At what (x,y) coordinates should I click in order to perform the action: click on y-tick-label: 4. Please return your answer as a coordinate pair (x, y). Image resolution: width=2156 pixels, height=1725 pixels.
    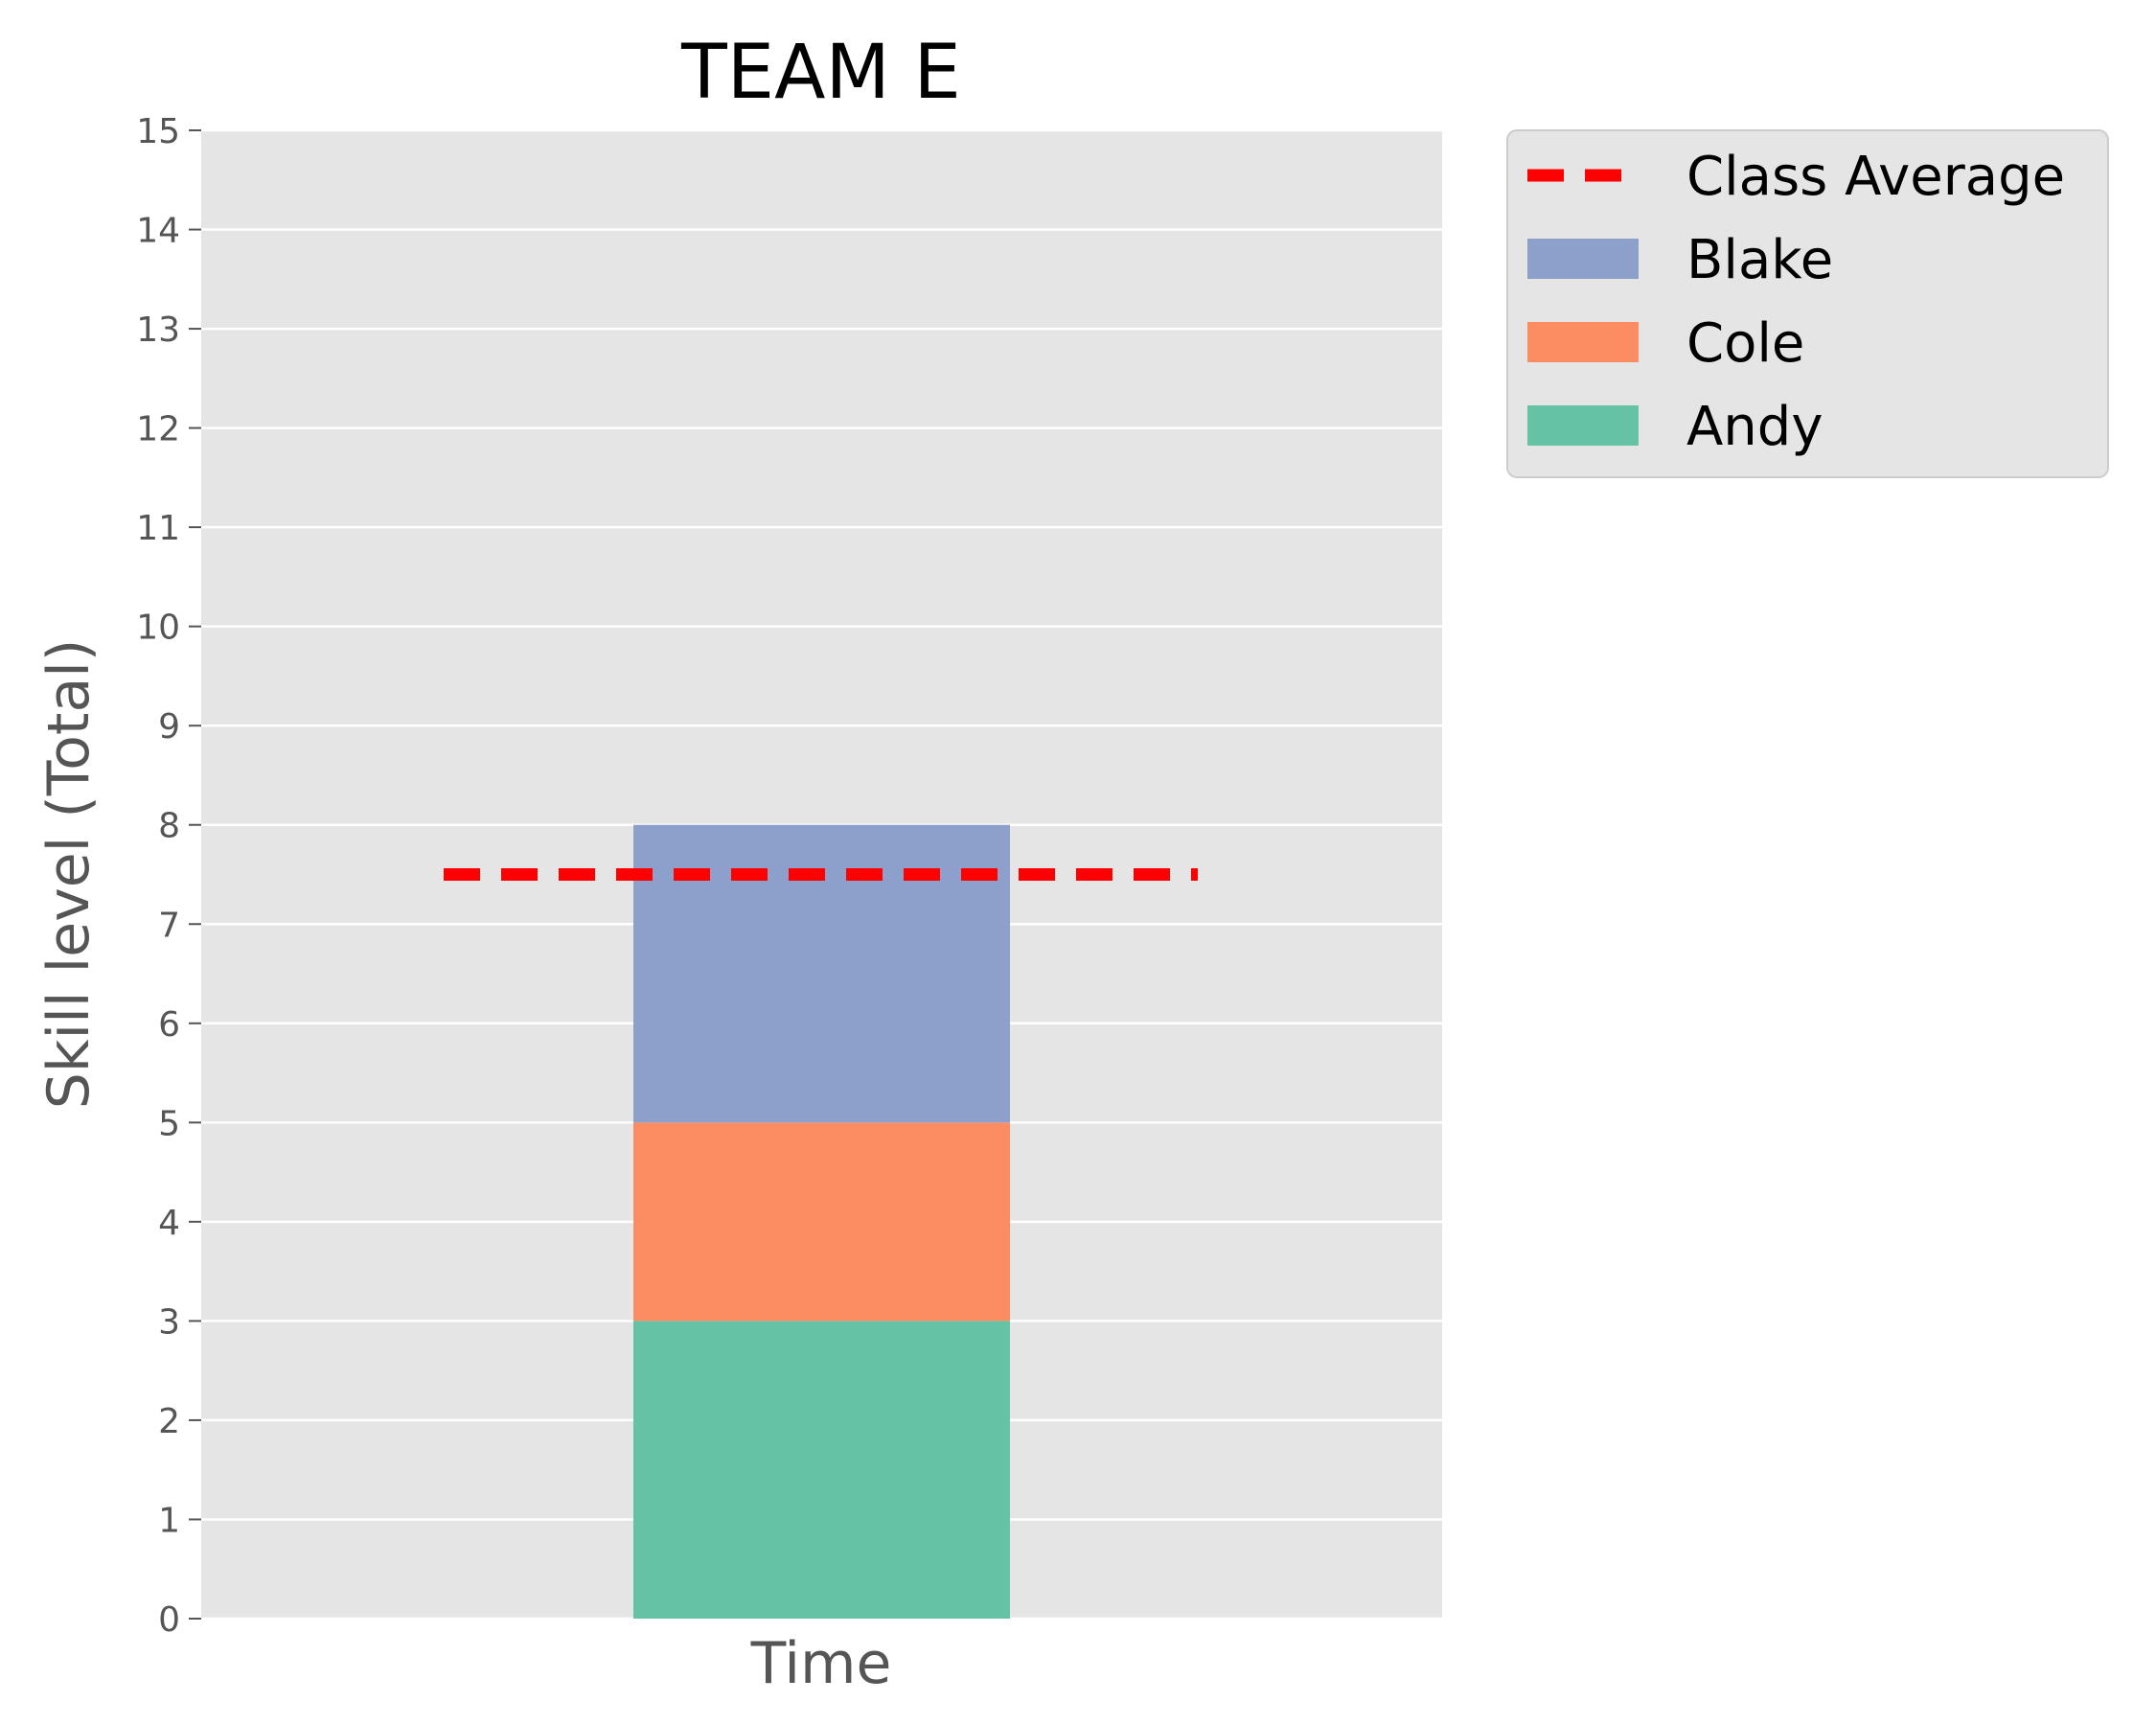
    Looking at the image, I should click on (169, 1223).